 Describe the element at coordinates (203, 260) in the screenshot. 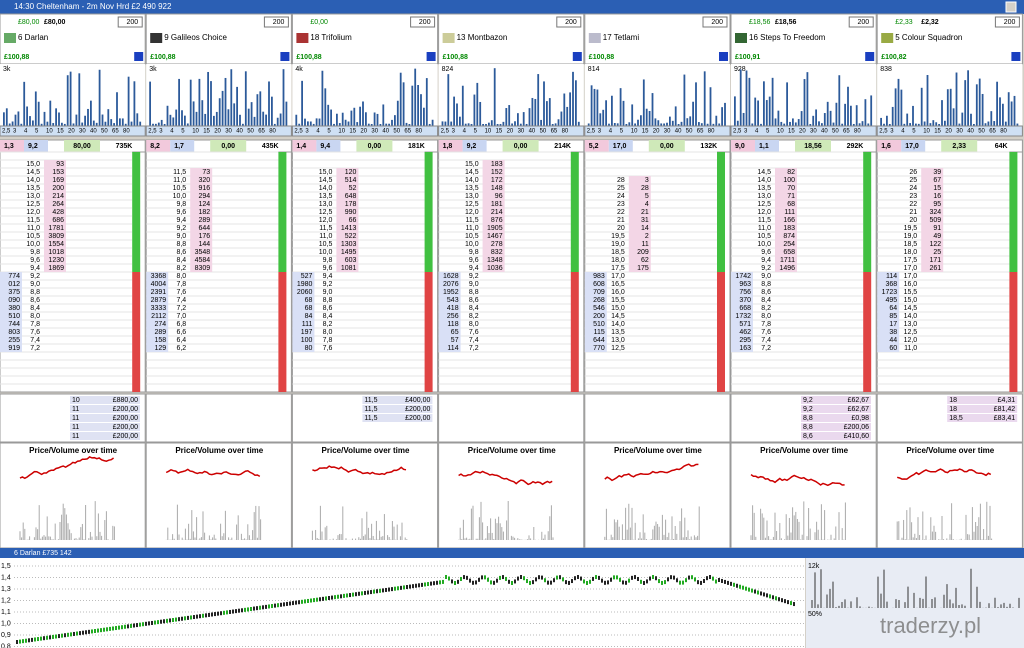

I see `ladder-amount: 4584` at that location.